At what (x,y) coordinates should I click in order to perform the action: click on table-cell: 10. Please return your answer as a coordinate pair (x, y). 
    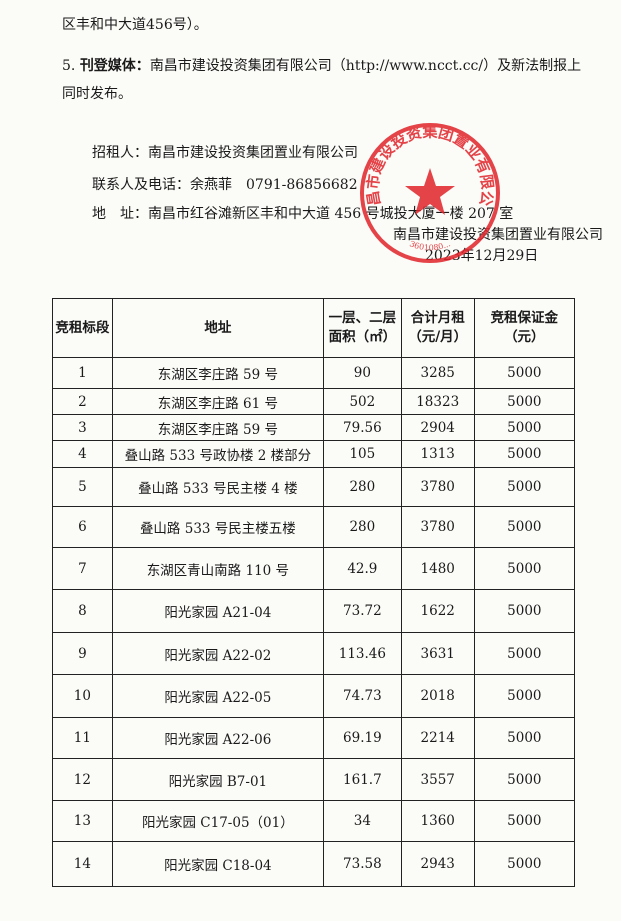
    Looking at the image, I should click on (82, 696).